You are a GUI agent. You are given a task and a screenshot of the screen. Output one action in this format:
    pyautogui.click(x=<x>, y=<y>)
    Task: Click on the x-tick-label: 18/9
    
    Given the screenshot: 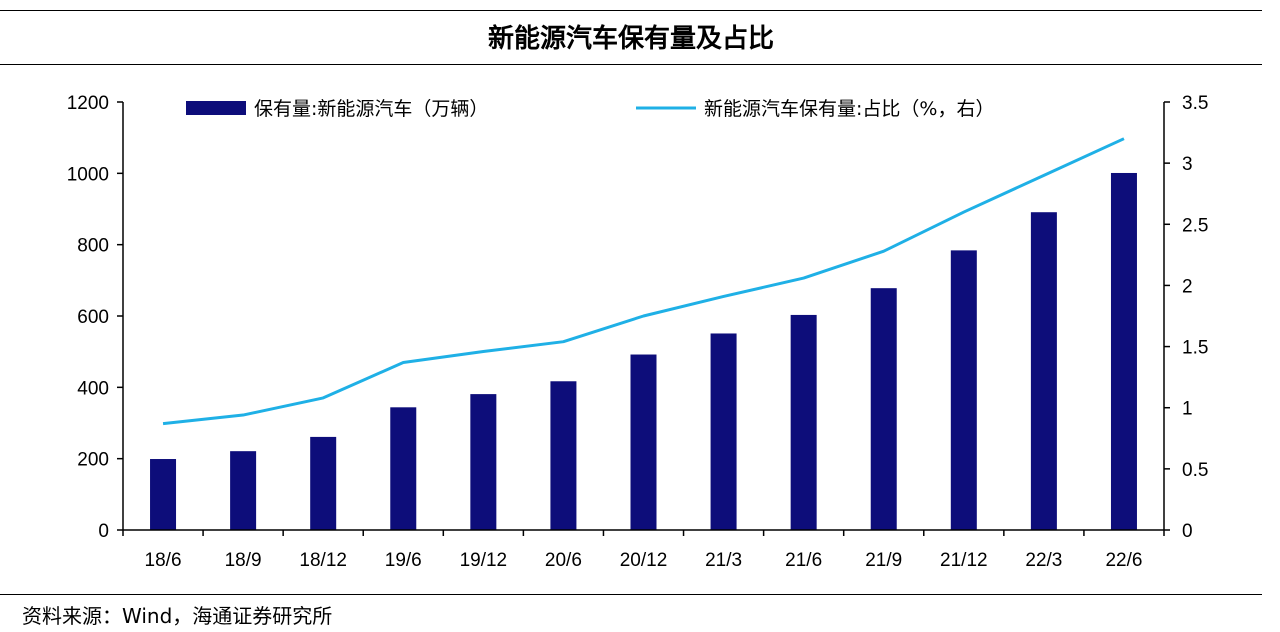 What is the action you would take?
    pyautogui.click(x=243, y=560)
    